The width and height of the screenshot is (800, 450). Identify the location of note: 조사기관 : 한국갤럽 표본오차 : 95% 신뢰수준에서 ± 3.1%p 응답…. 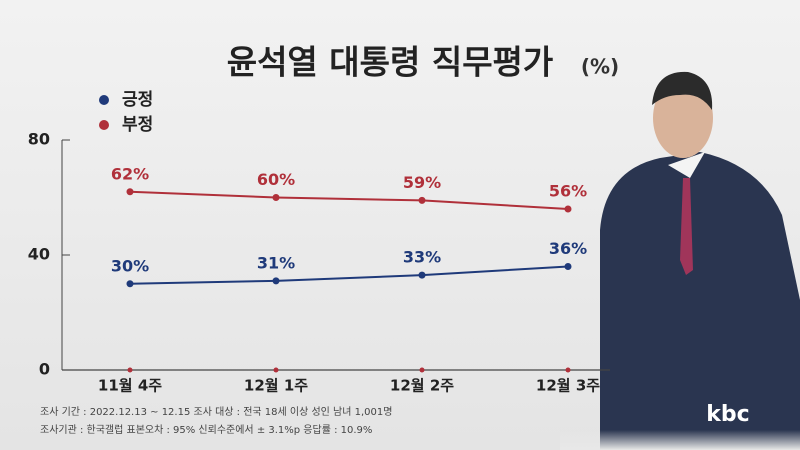
(206, 430).